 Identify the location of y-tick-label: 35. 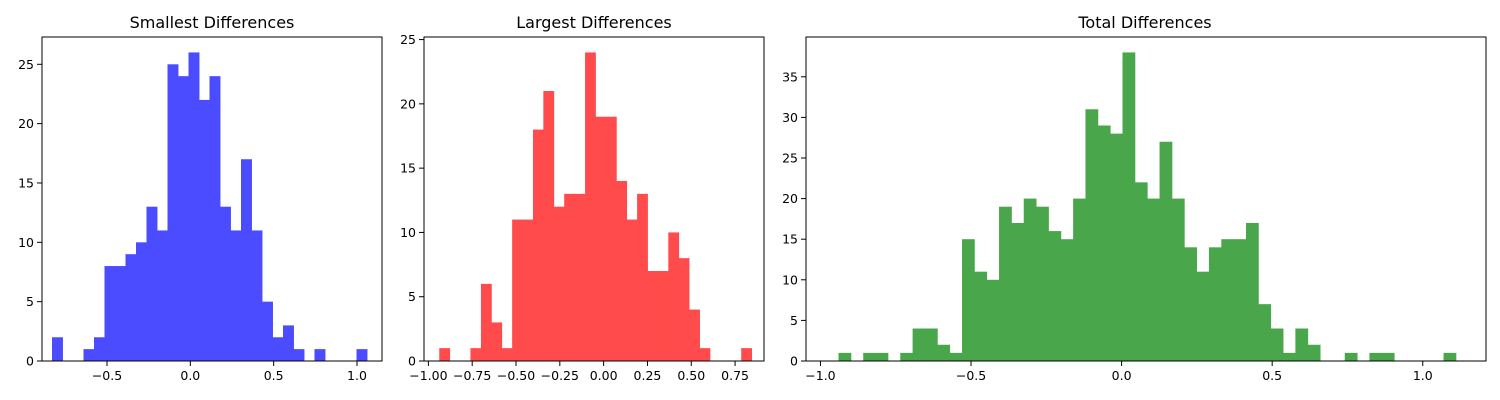
(790, 76).